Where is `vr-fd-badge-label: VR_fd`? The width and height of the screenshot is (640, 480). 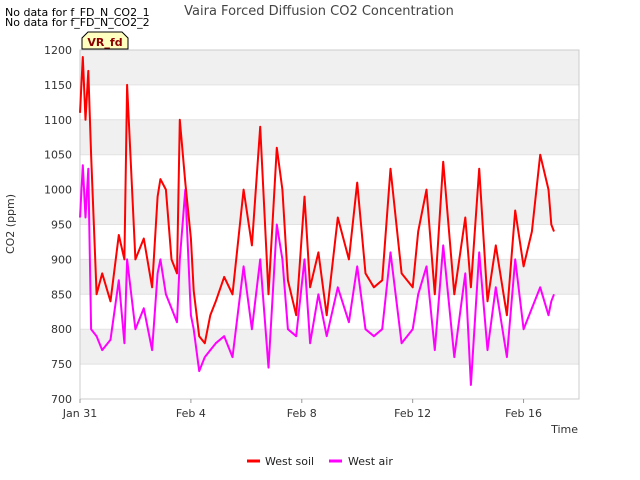 vr-fd-badge-label: VR_fd is located at coordinates (104, 42).